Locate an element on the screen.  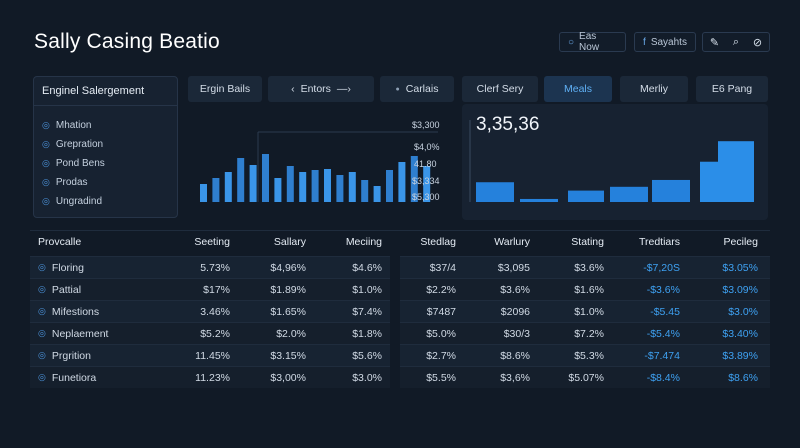
table-row: $2.7% $8.6% $5.3% -$7.474 $3.89% is located at coordinates (585, 355).